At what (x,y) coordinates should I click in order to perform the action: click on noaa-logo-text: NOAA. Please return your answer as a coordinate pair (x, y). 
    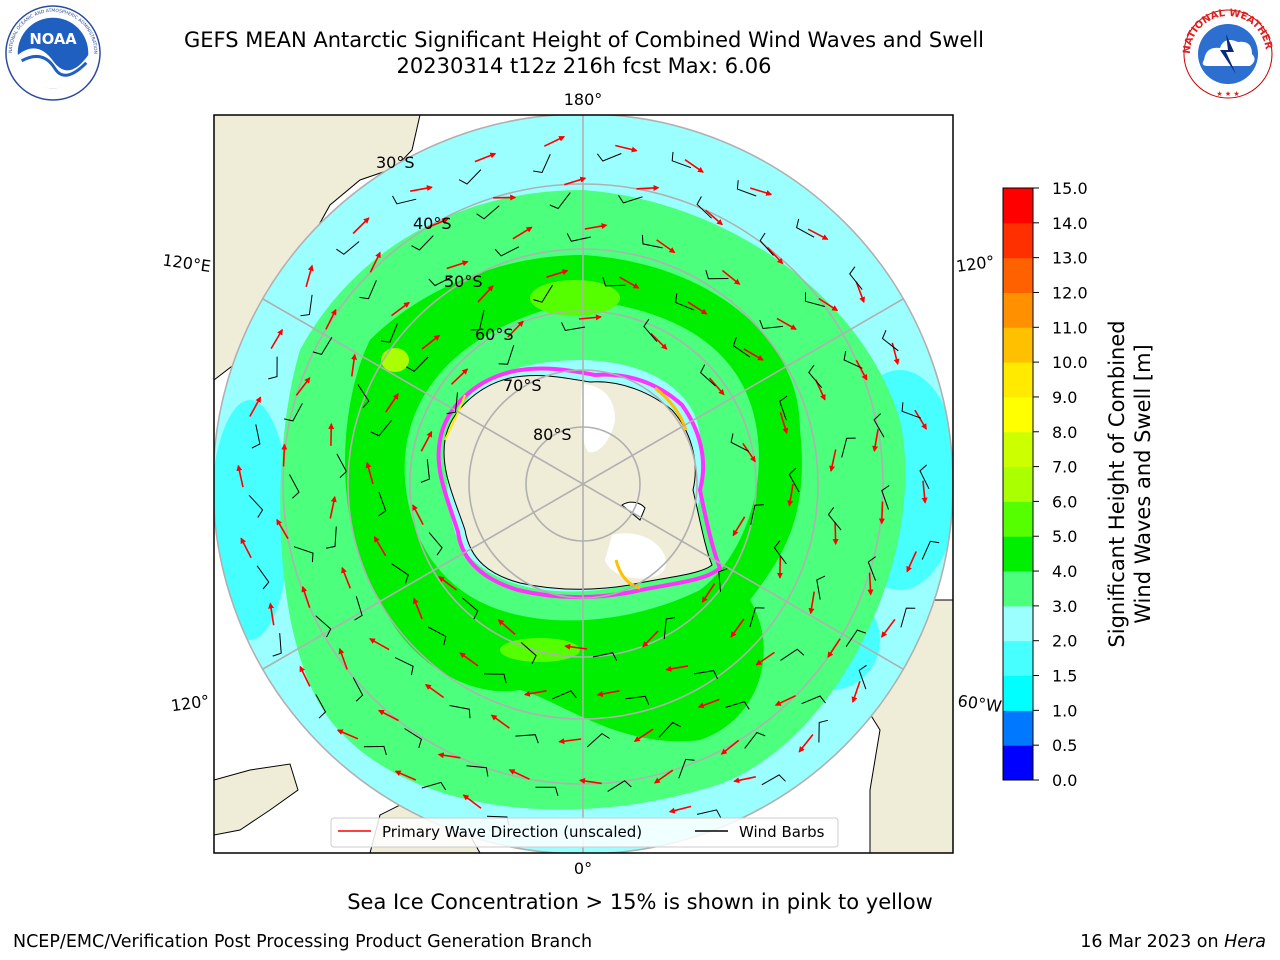
    Looking at the image, I should click on (53, 39).